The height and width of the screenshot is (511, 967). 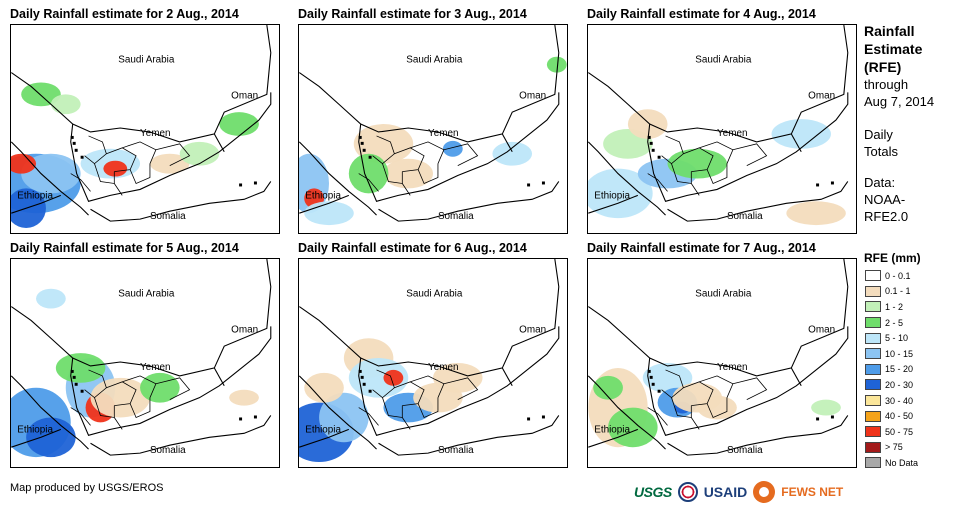 What do you see at coordinates (883, 67) in the screenshot?
I see `sidebar-title-line: (RFE)` at bounding box center [883, 67].